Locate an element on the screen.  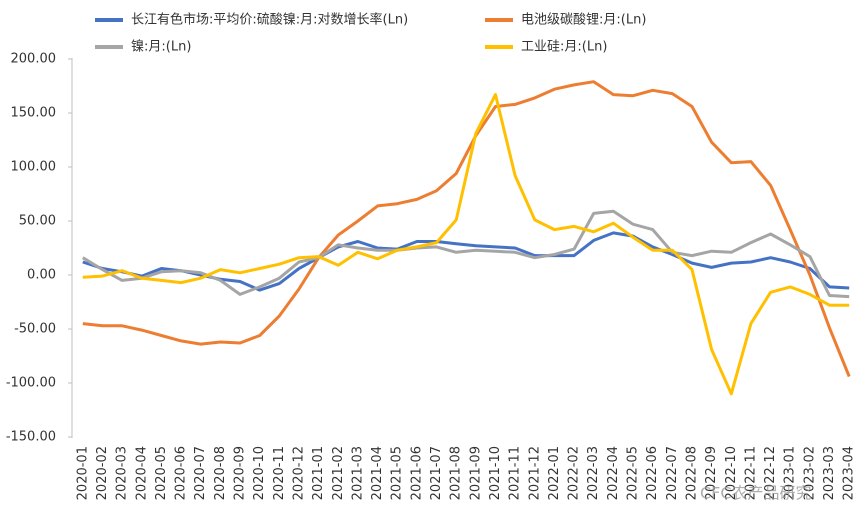
x-tick-label: 2020-04 is located at coordinates (141, 473).